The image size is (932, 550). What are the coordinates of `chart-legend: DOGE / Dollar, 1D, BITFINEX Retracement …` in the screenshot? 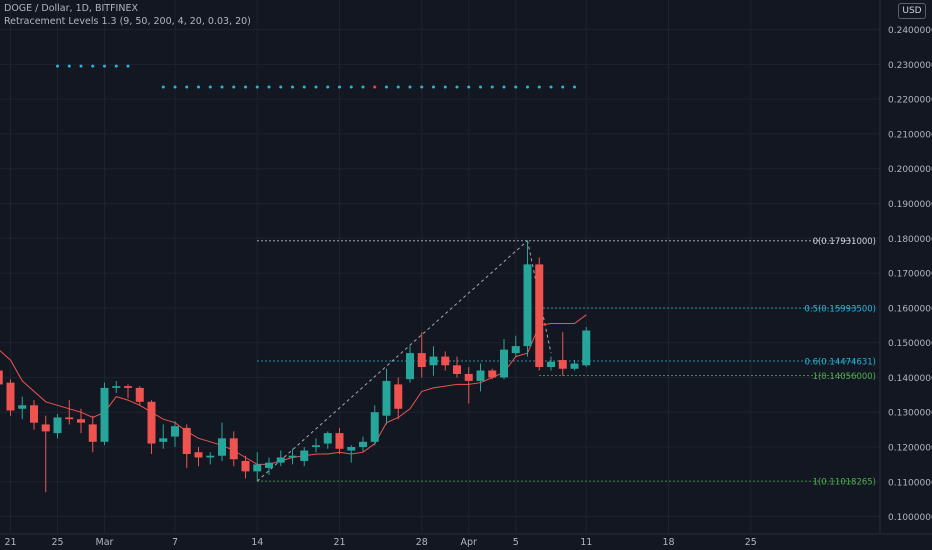 It's located at (127, 15).